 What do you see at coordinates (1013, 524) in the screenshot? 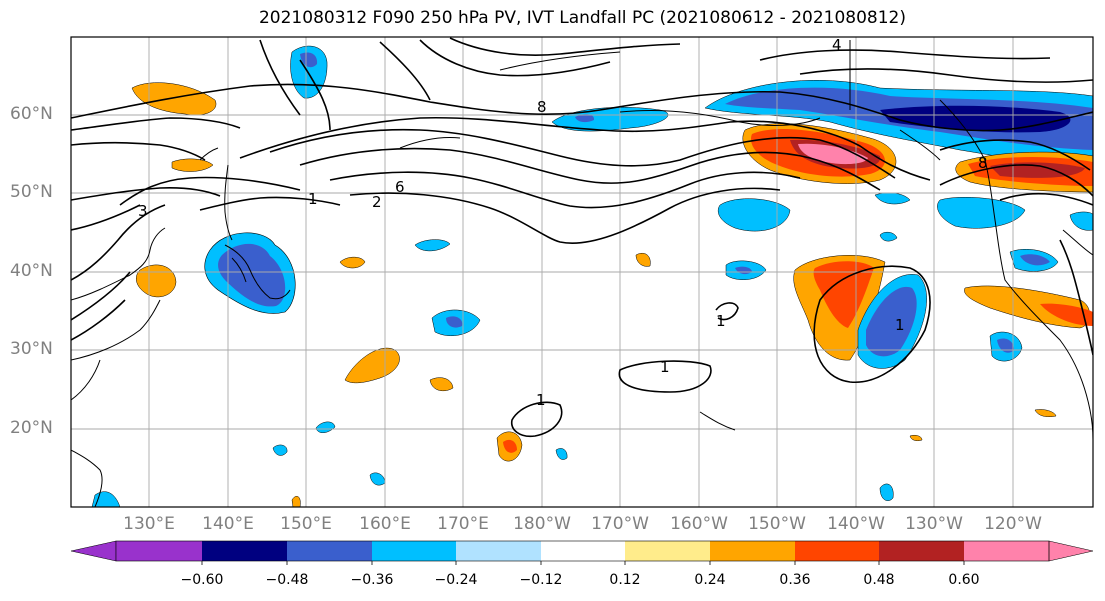
I see `lon-label: 120°W` at bounding box center [1013, 524].